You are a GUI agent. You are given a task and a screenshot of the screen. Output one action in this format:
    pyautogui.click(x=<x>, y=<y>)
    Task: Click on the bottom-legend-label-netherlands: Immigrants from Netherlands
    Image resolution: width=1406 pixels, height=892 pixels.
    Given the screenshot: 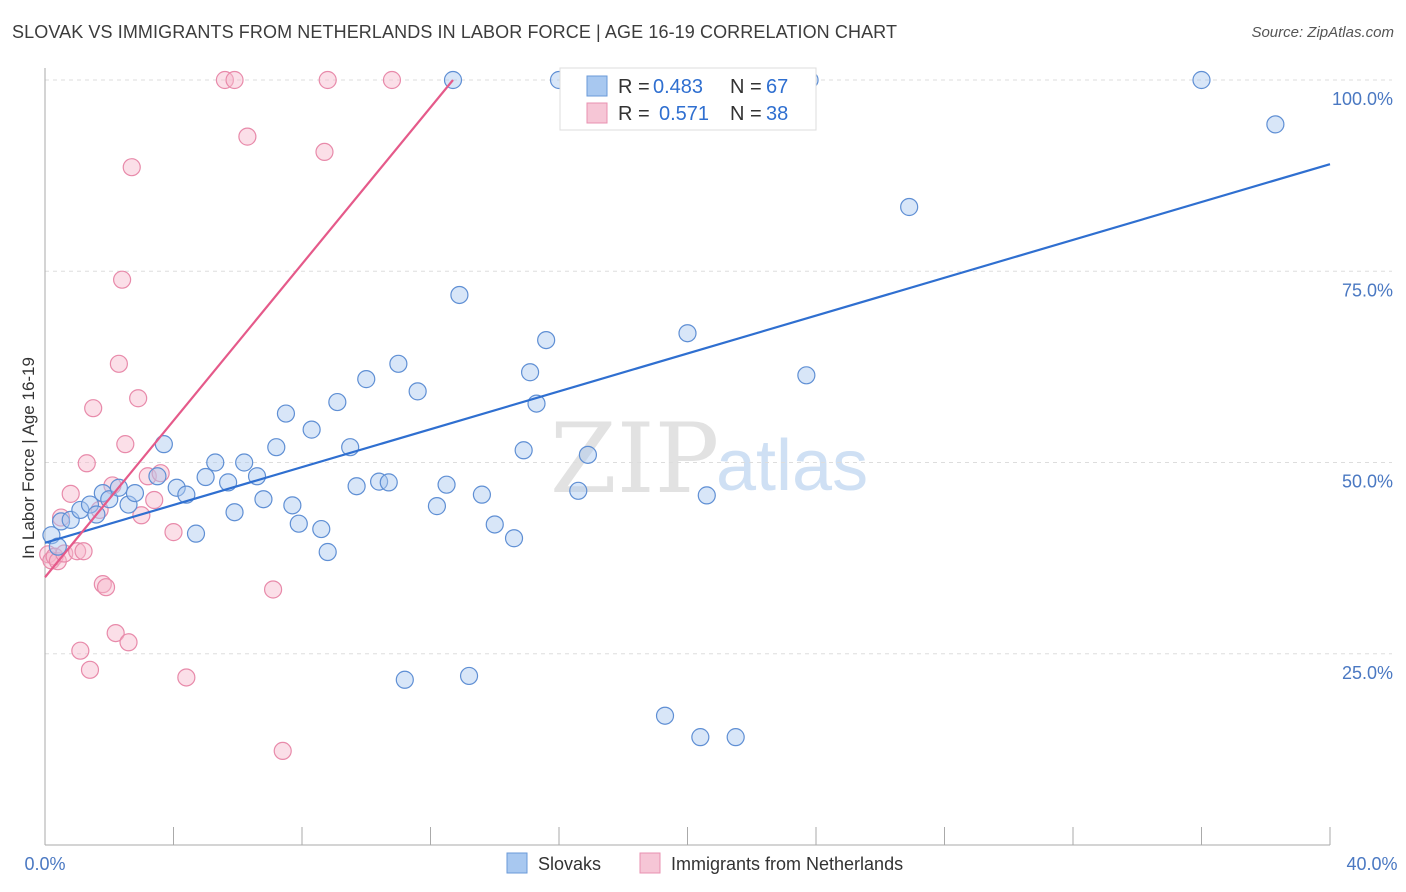 What is the action you would take?
    pyautogui.click(x=787, y=864)
    